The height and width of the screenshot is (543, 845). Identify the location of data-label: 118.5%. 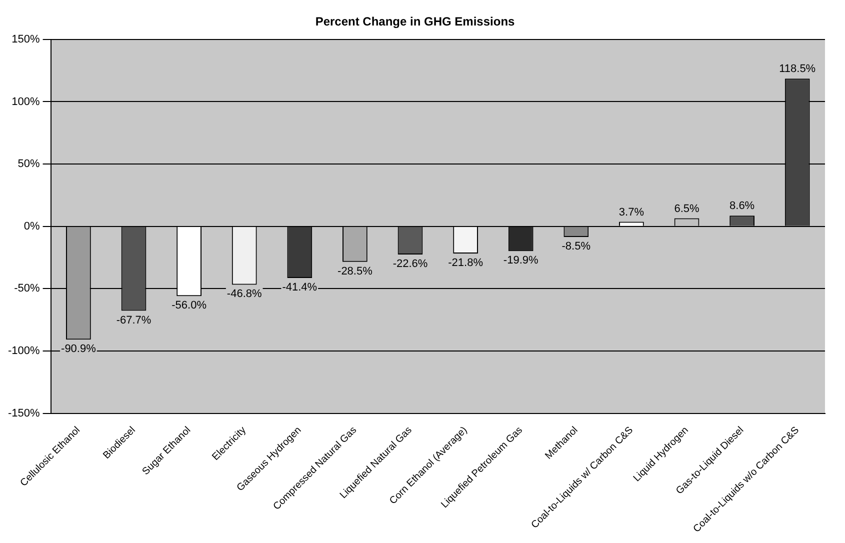
(797, 69).